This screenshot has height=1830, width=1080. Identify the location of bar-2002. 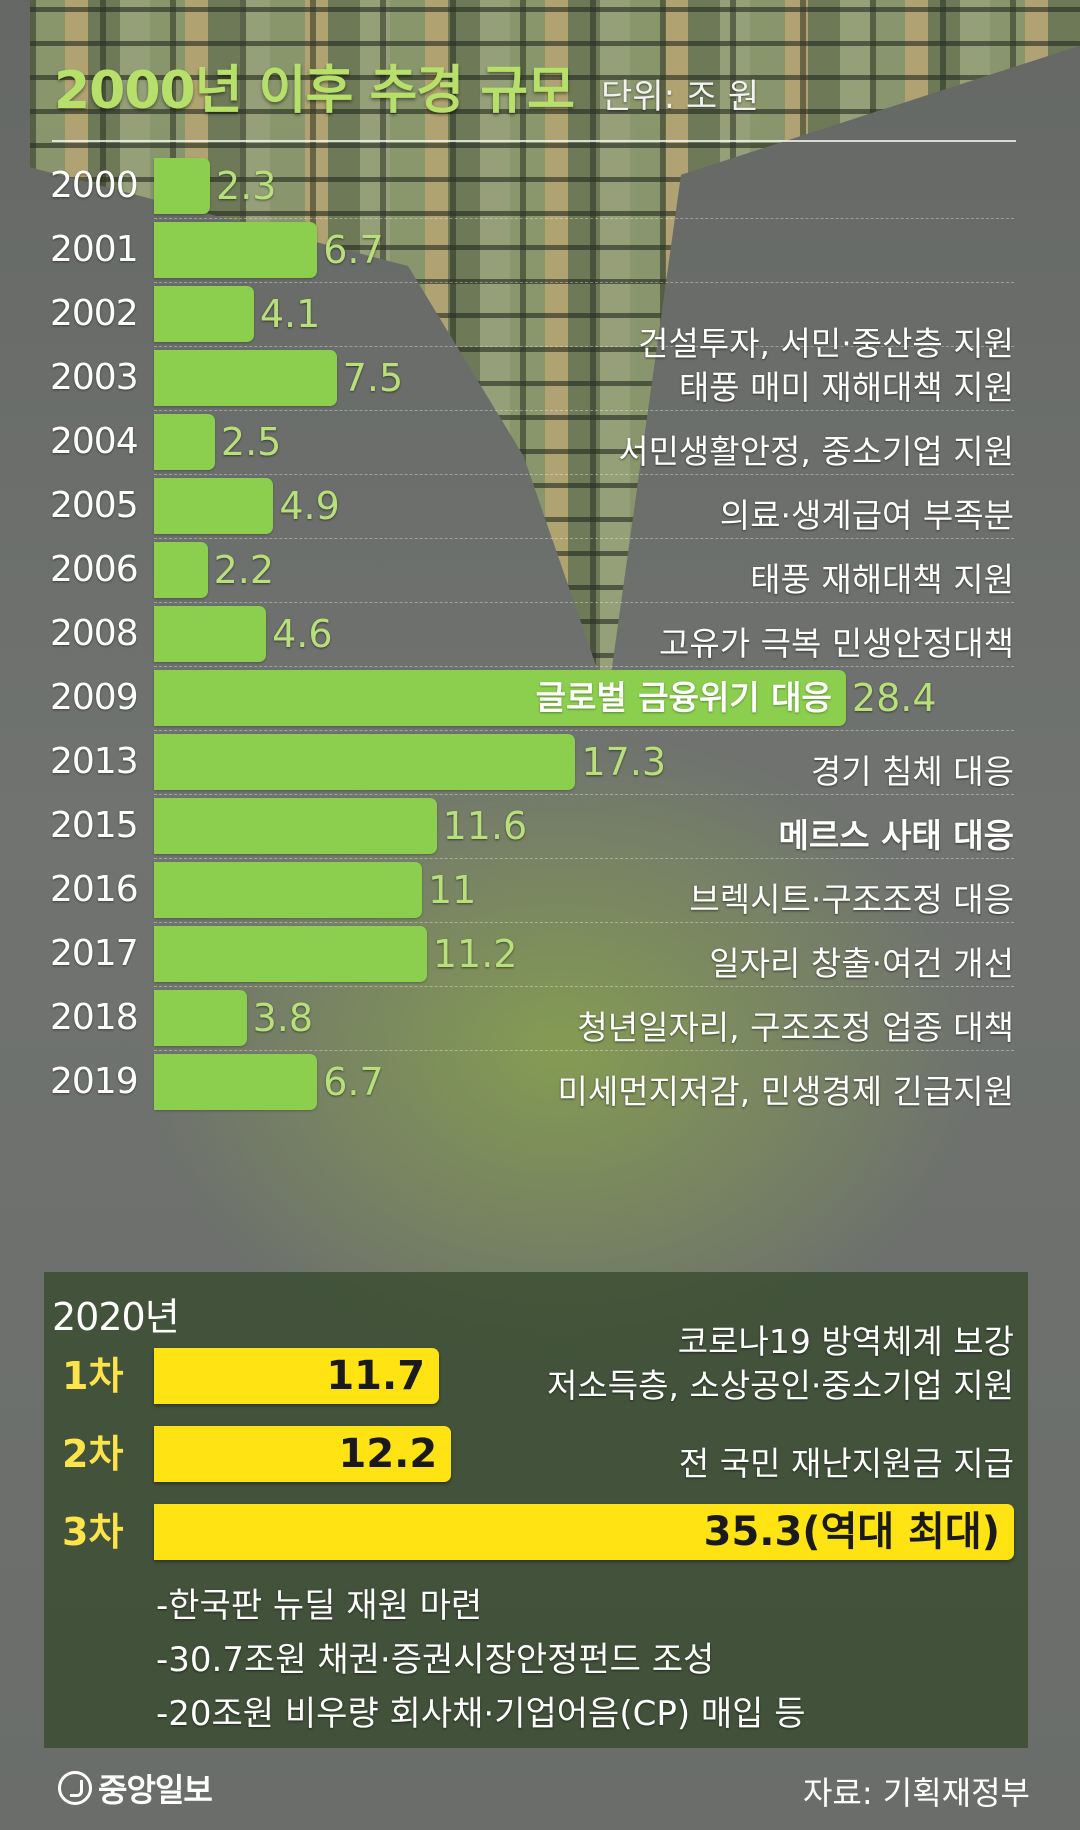
(204, 314).